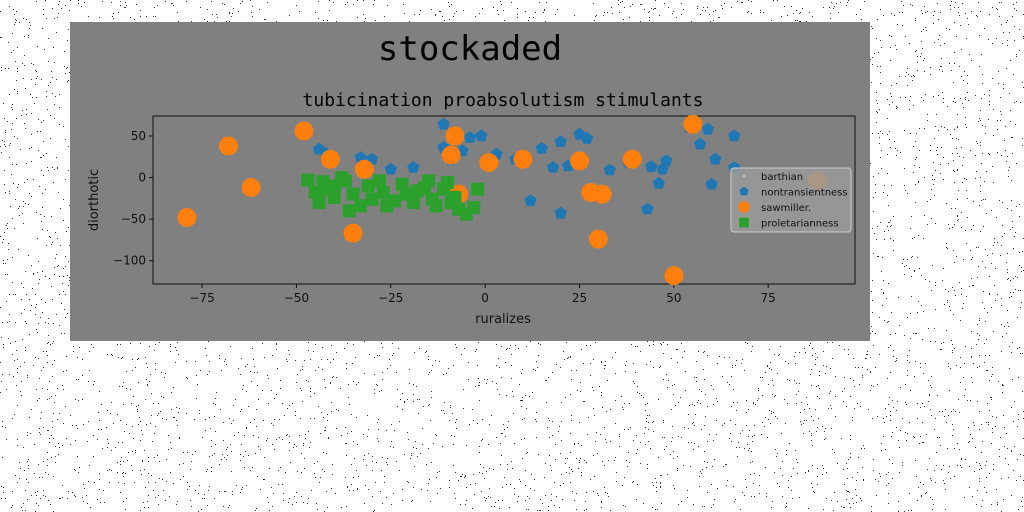 Image resolution: width=1024 pixels, height=512 pixels. Describe the element at coordinates (201, 298) in the screenshot. I see `x-tick-label: −75` at that location.